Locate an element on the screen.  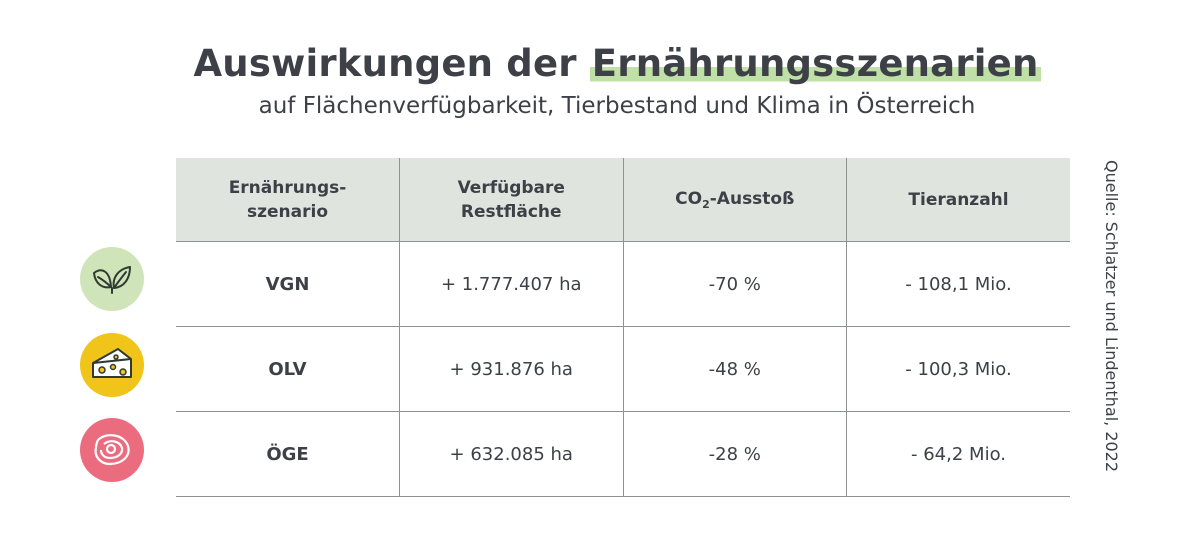
header-co2: CO2-Ausstoß is located at coordinates (734, 200).